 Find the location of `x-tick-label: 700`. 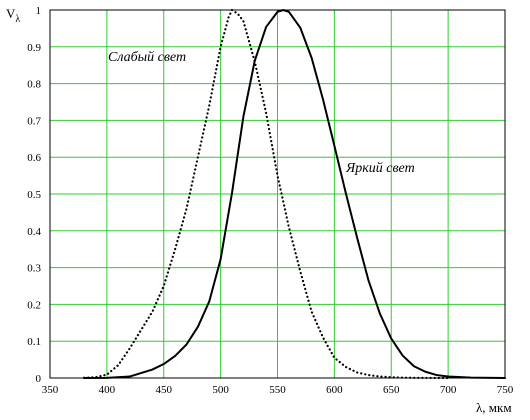

x-tick-label: 700 is located at coordinates (448, 390).